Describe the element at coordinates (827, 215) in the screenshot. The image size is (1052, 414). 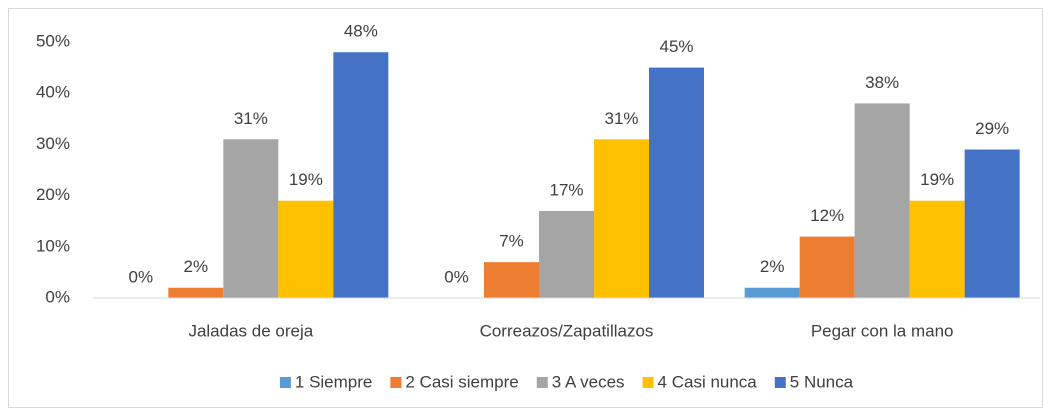
I see `data-label: 12%` at that location.